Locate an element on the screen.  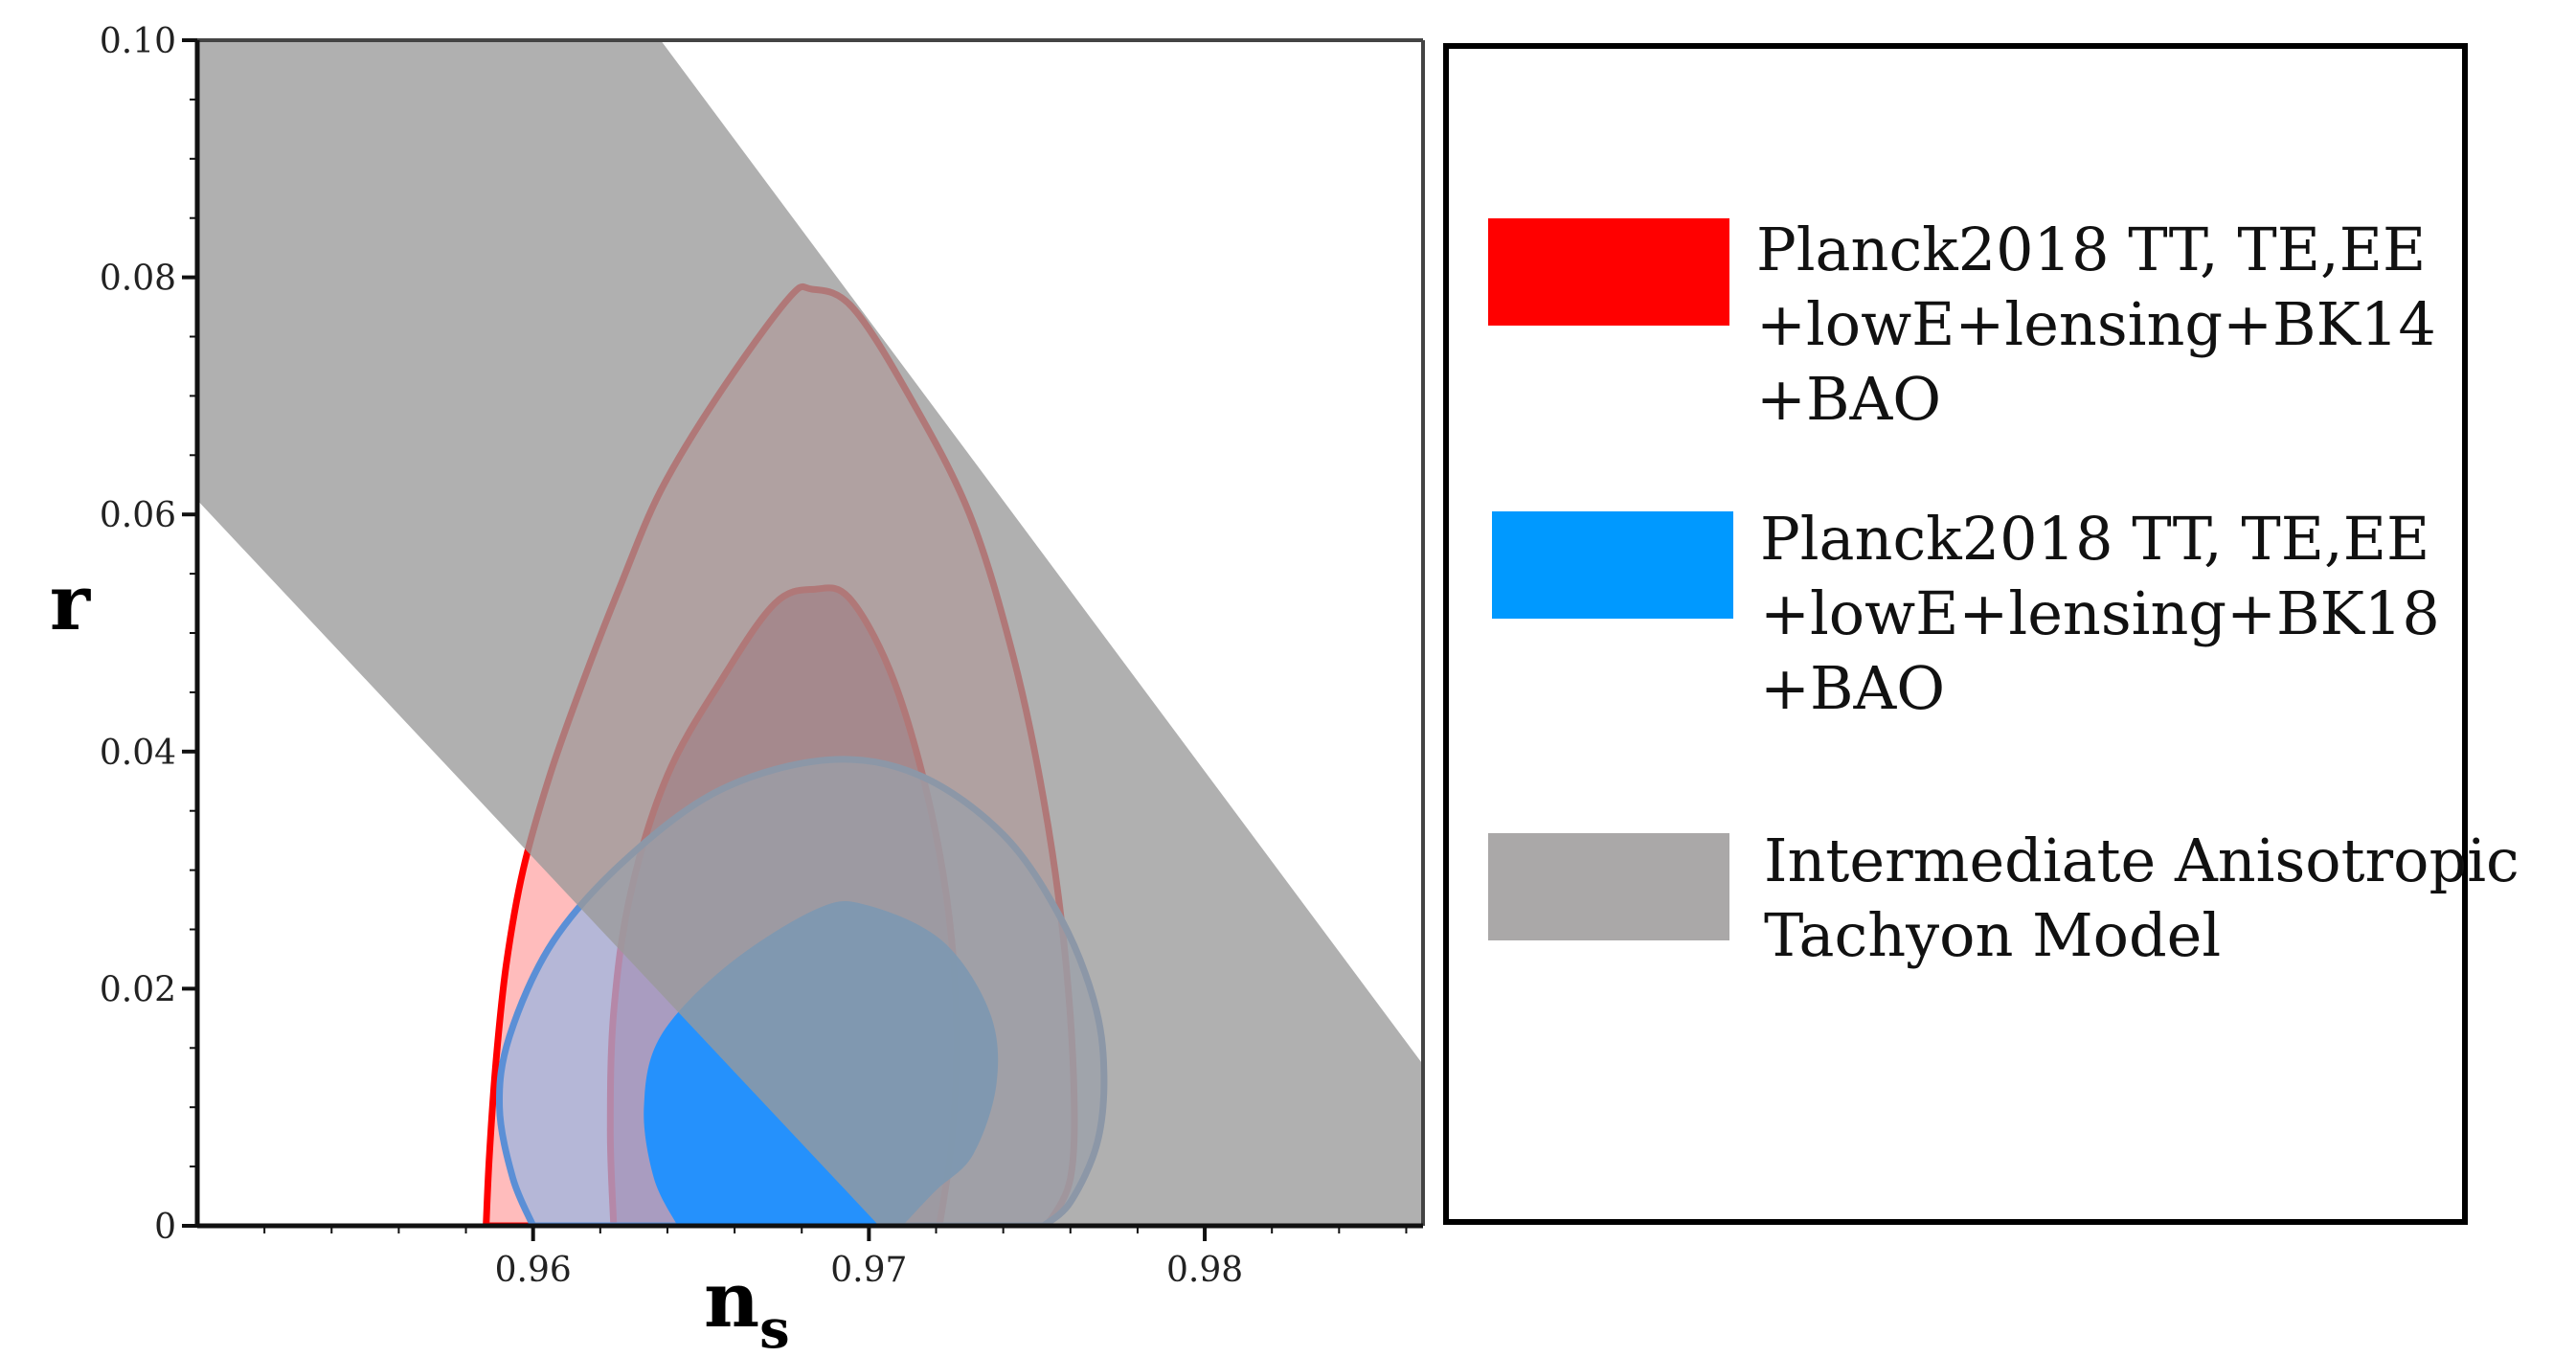
y-tick-label: 0.10 is located at coordinates (138, 41).